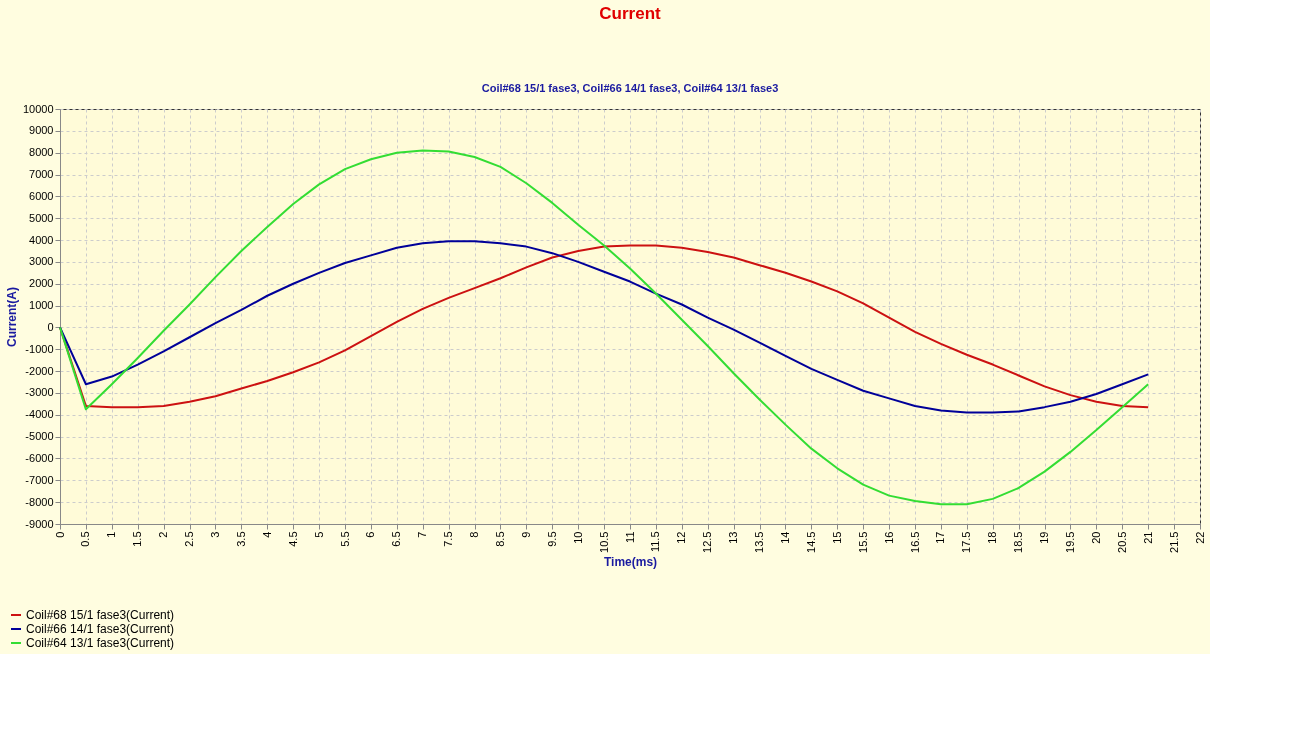  I want to click on y-tick-label: 8000, so click(41, 152).